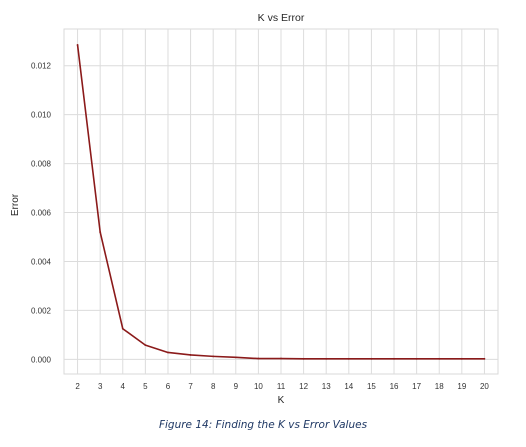 The width and height of the screenshot is (526, 447). I want to click on y-tick-label: 0.006, so click(41, 213).